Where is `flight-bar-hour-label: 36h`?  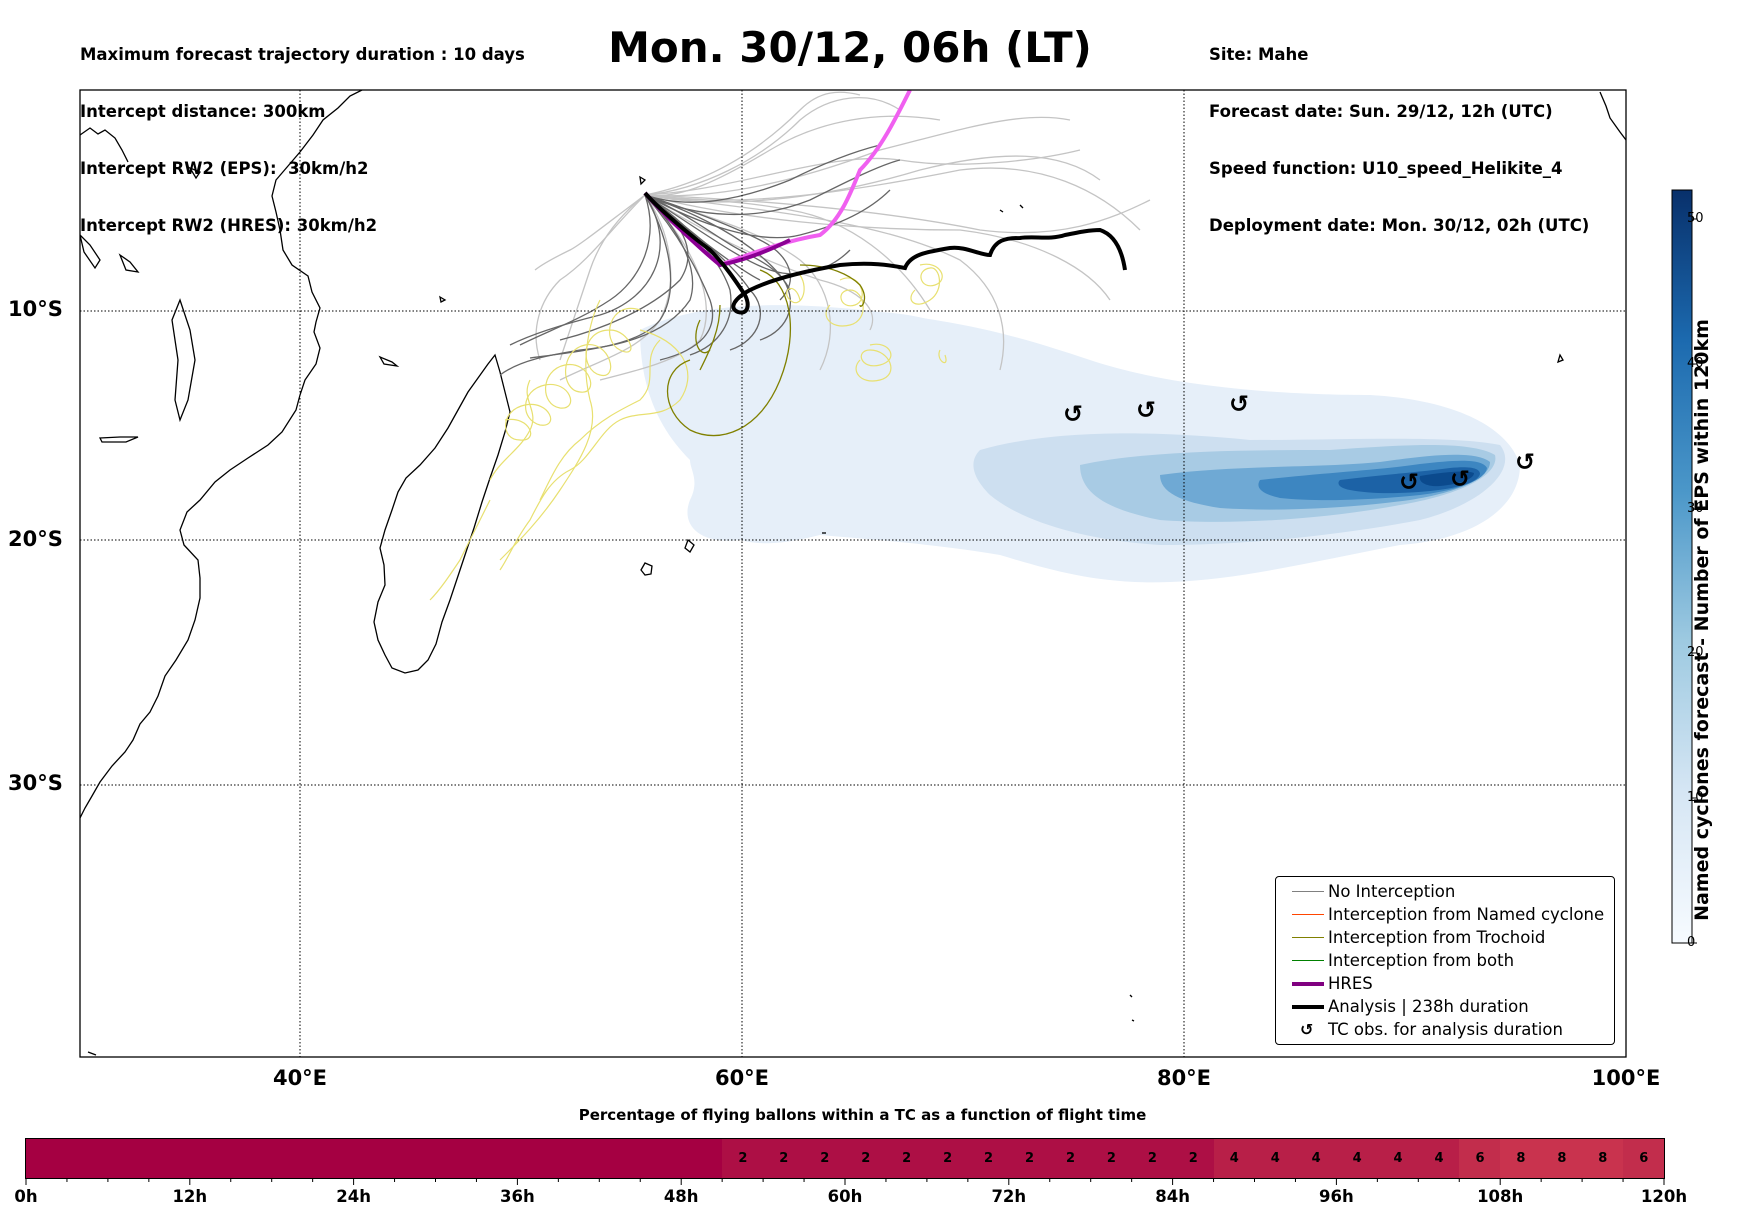 flight-bar-hour-label: 36h is located at coordinates (517, 1196).